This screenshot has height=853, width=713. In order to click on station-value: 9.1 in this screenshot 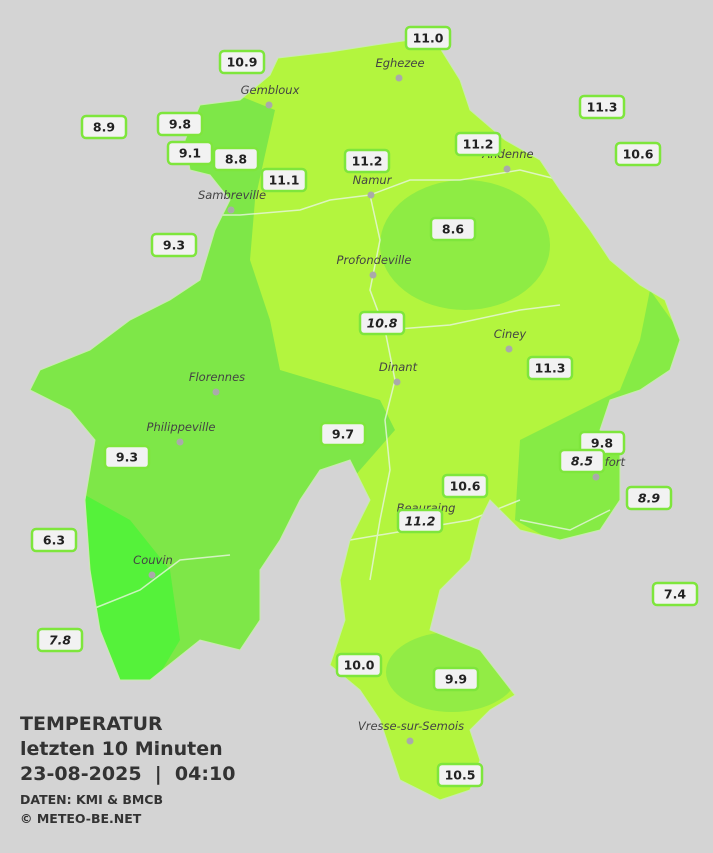, I will do `click(190, 153)`.